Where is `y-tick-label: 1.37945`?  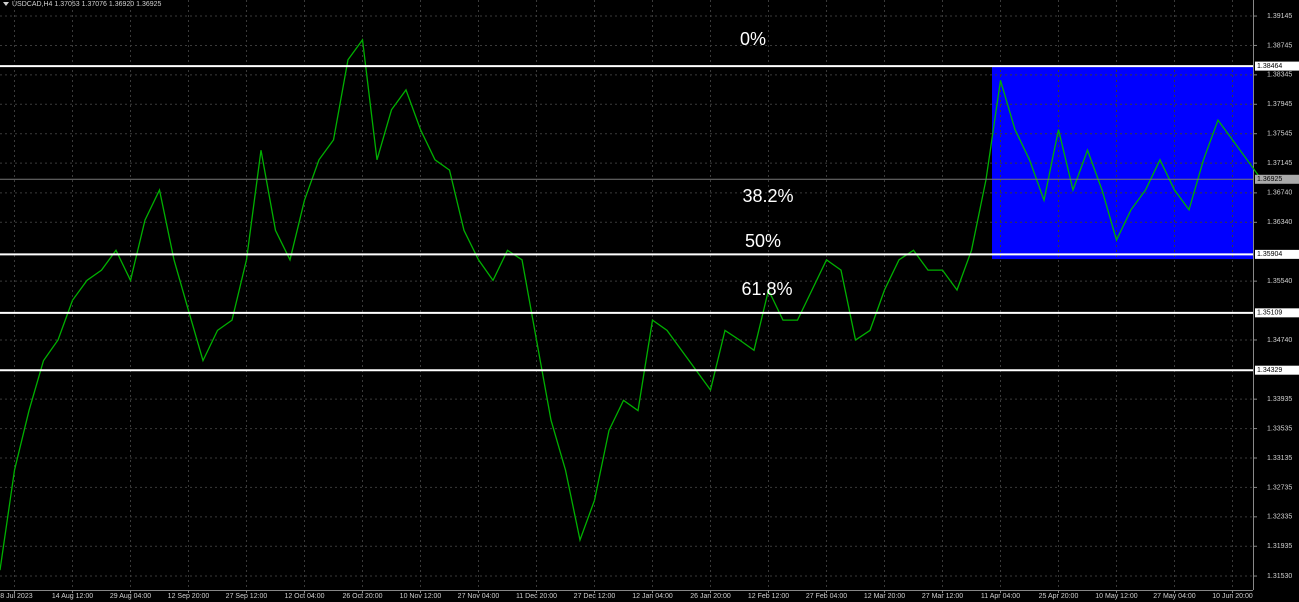 y-tick-label: 1.37945 is located at coordinates (1279, 104).